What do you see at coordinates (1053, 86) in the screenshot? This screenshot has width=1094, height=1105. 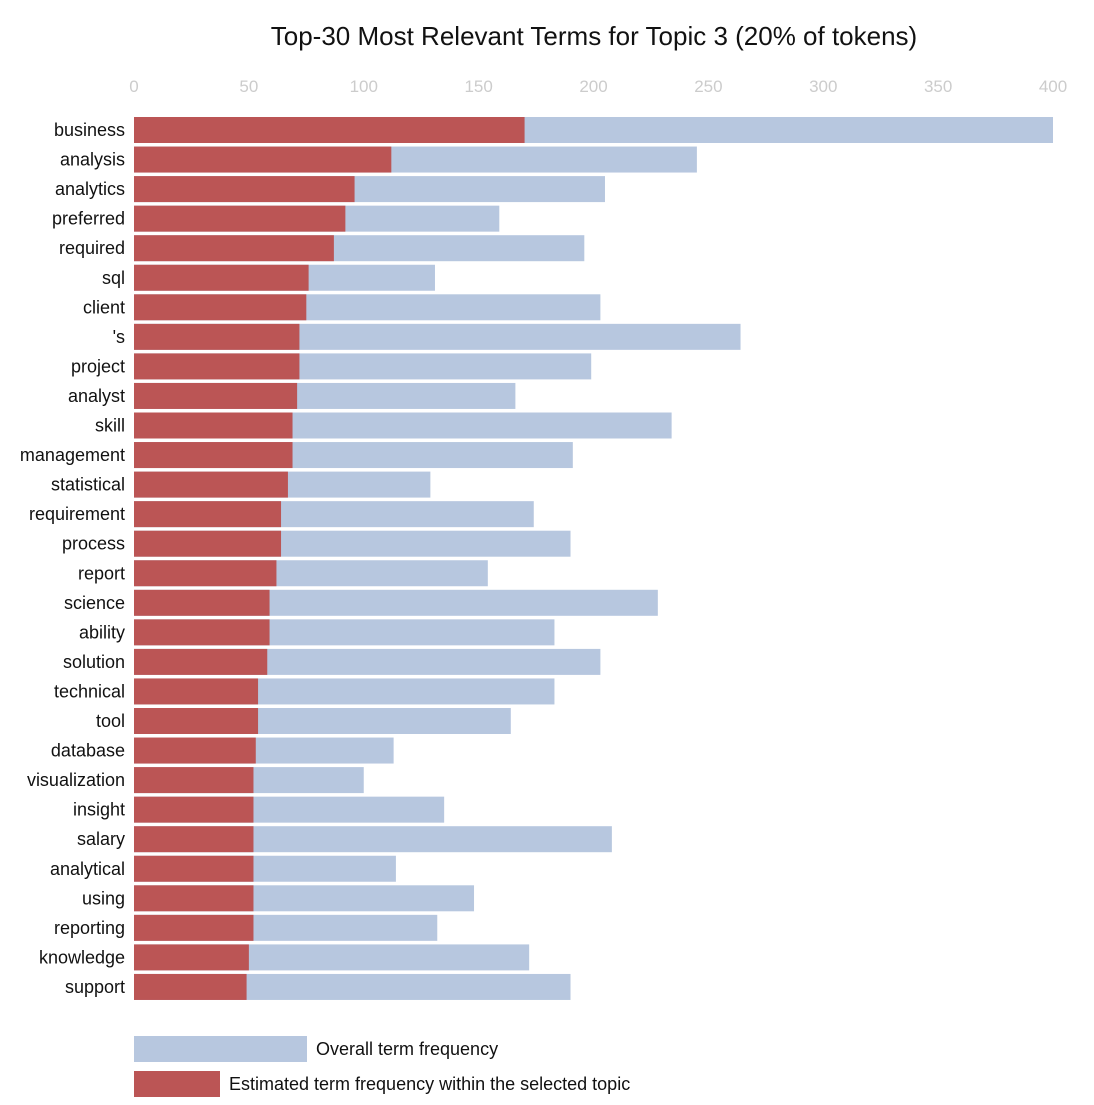 I see `x-tick-label: 400` at bounding box center [1053, 86].